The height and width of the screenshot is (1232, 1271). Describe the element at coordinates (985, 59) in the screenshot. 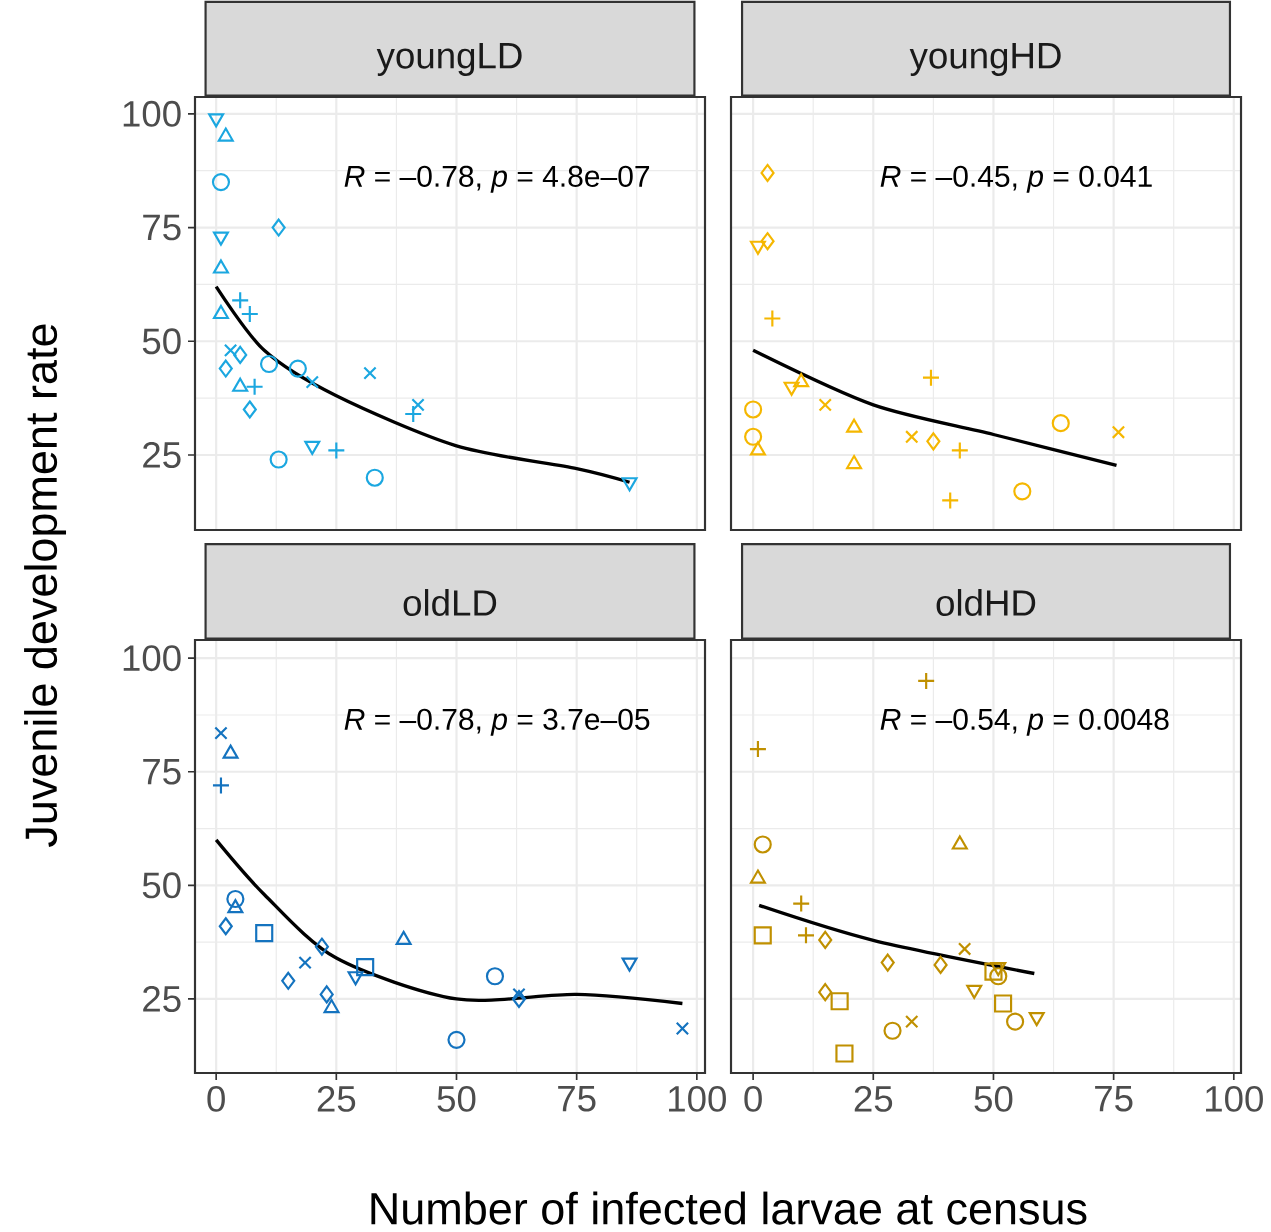

I see `chart-title: youngHD` at that location.